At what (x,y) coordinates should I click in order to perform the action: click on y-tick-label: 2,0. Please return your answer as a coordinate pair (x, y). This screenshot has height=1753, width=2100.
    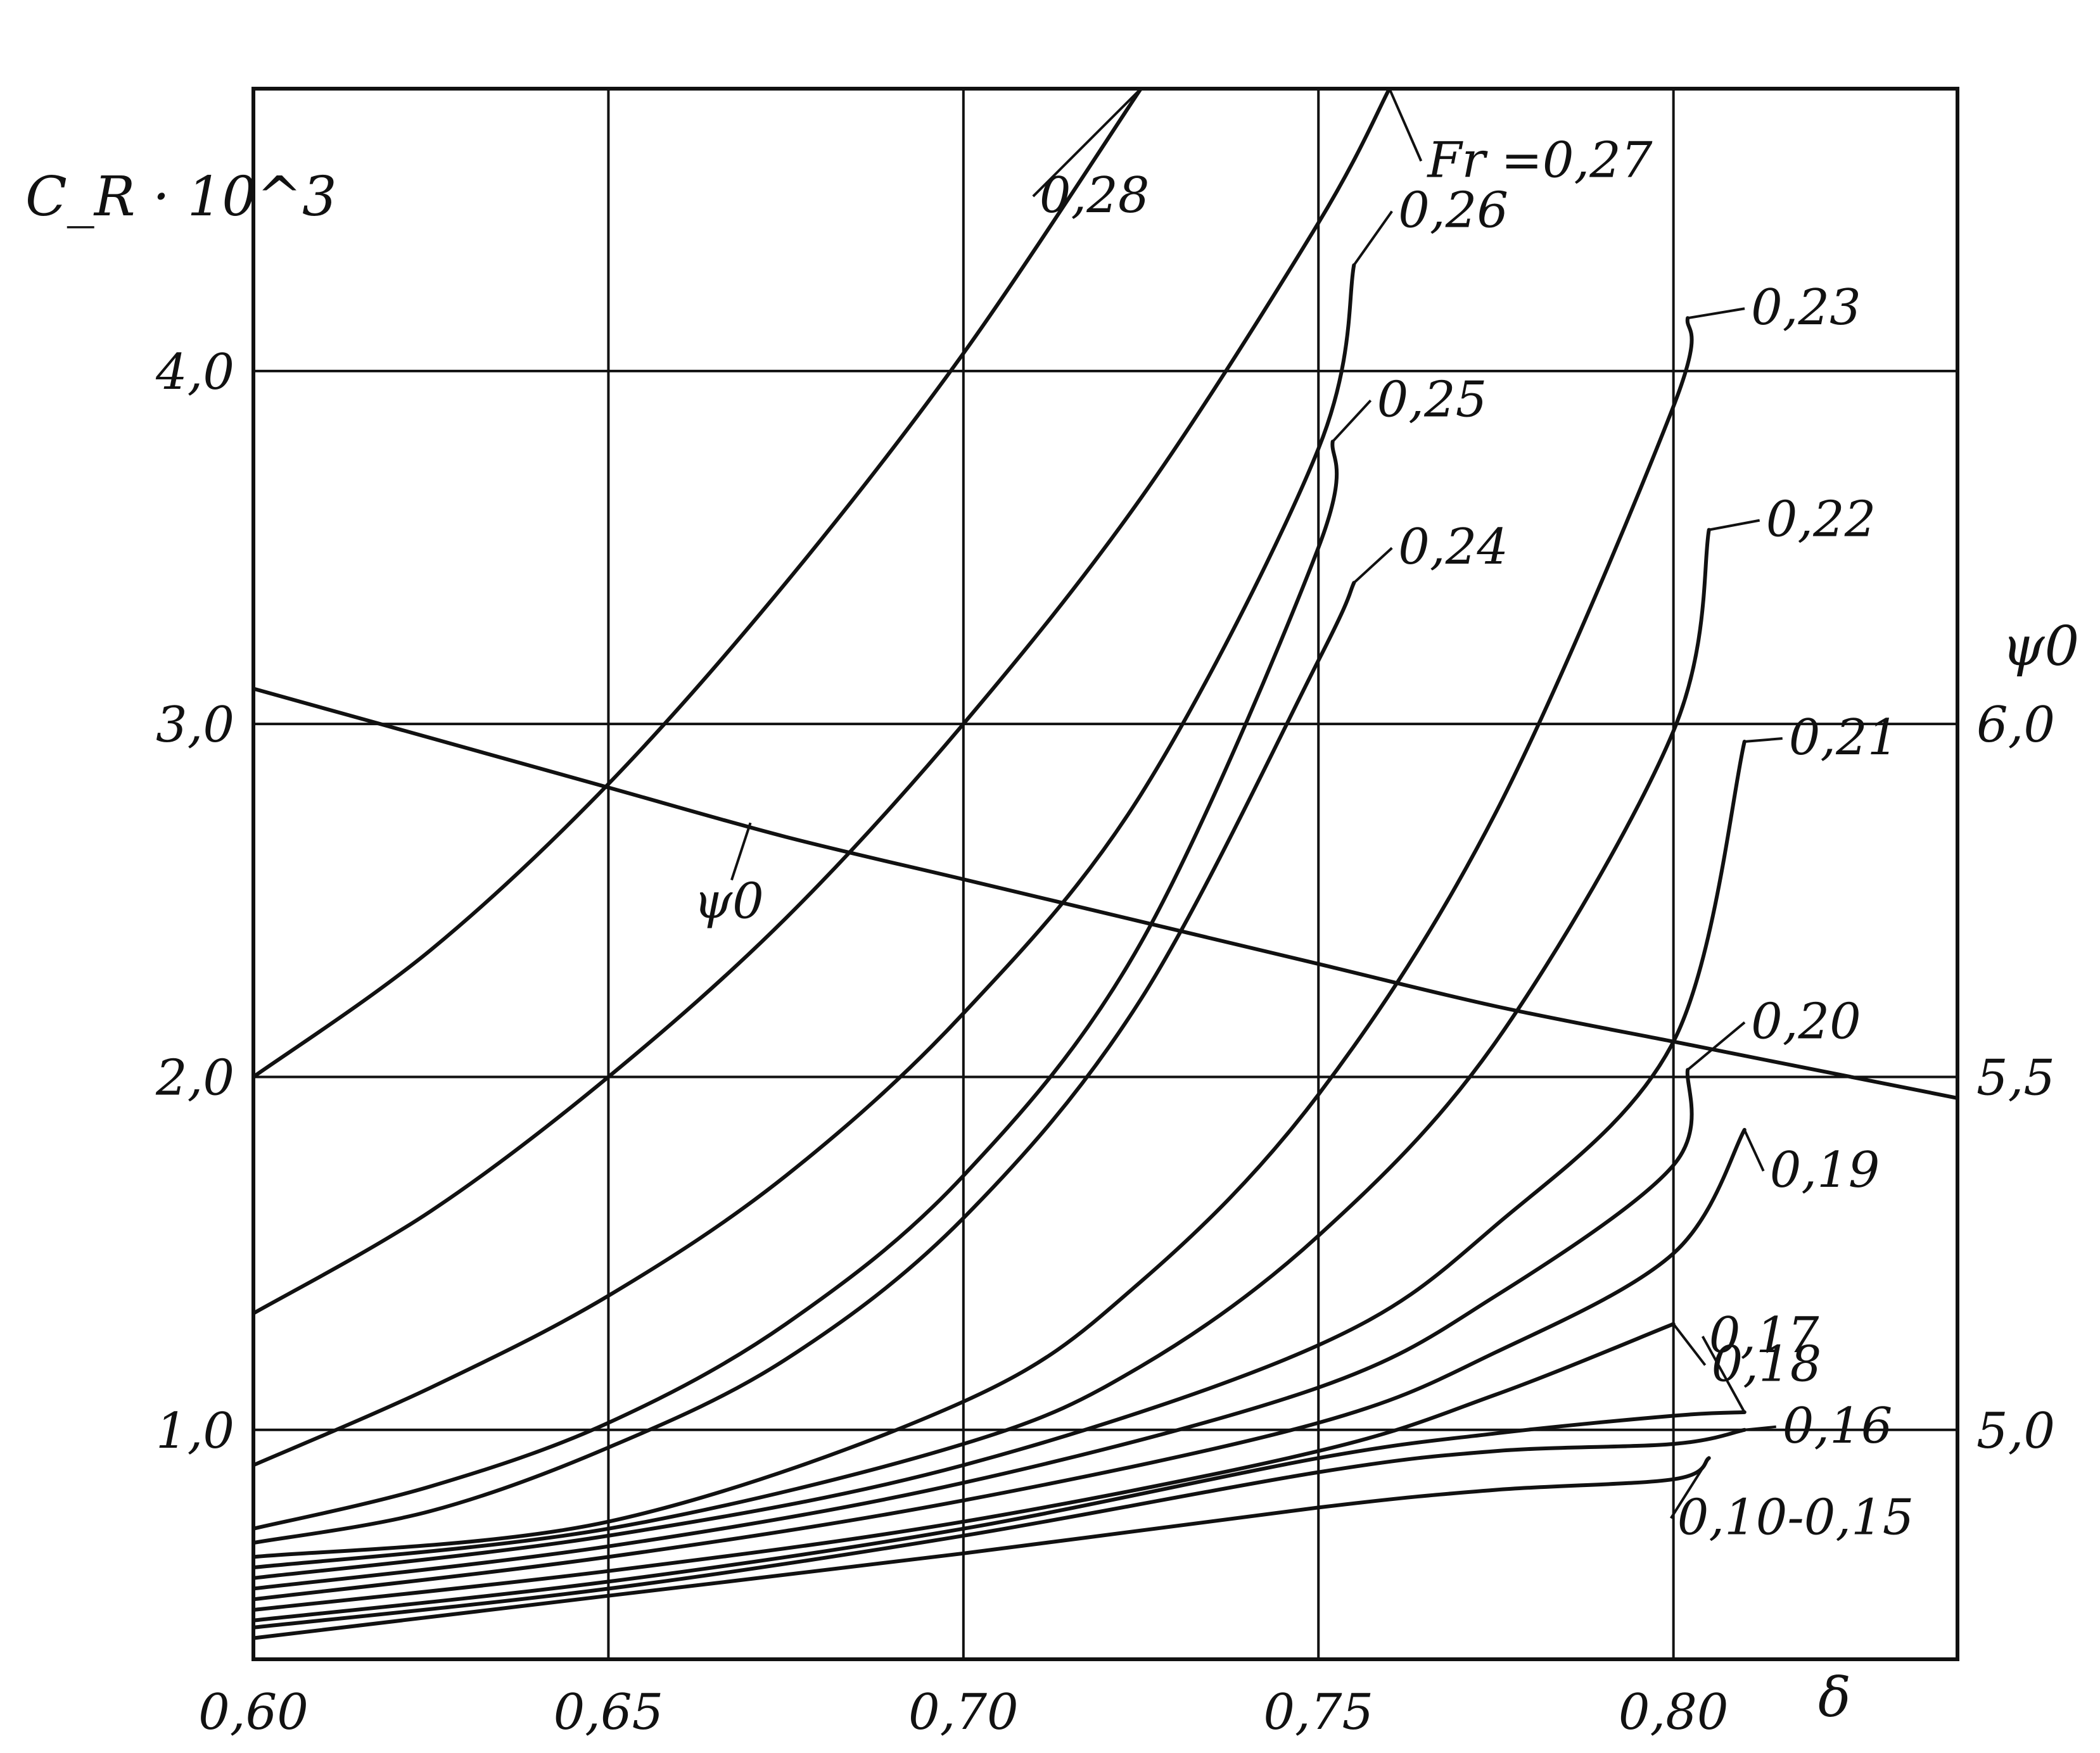
    Looking at the image, I should click on (194, 1078).